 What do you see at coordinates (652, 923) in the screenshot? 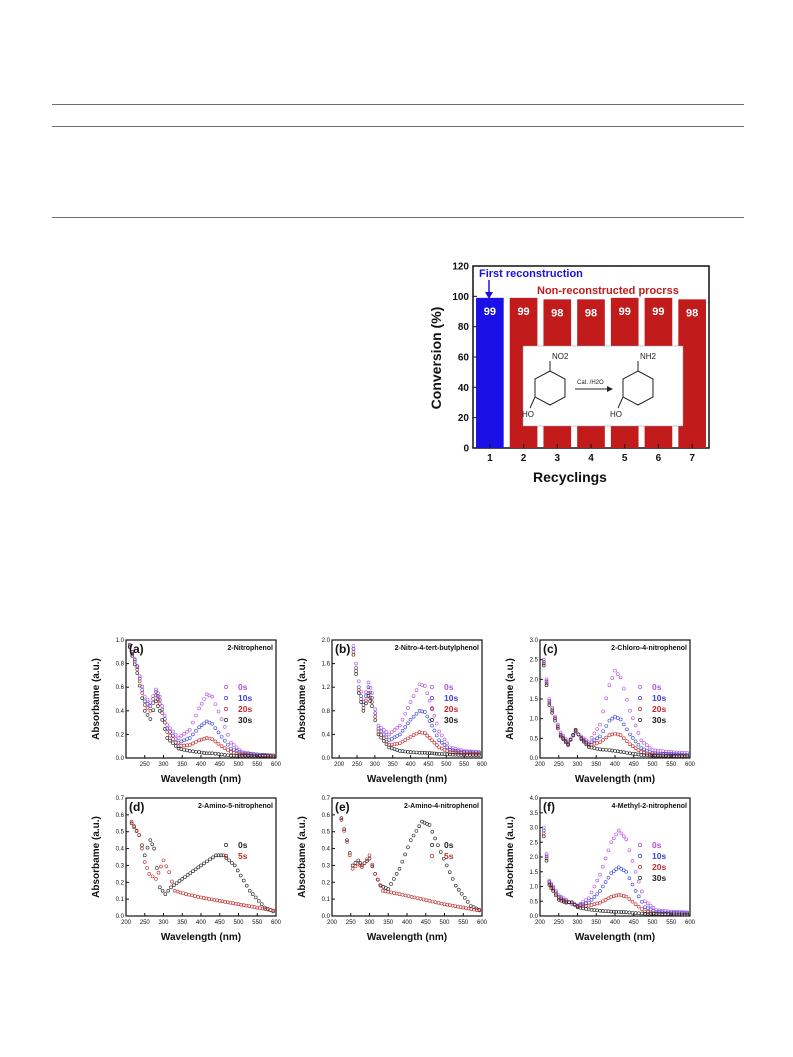
I see `x-tick-label: 500` at bounding box center [652, 923].